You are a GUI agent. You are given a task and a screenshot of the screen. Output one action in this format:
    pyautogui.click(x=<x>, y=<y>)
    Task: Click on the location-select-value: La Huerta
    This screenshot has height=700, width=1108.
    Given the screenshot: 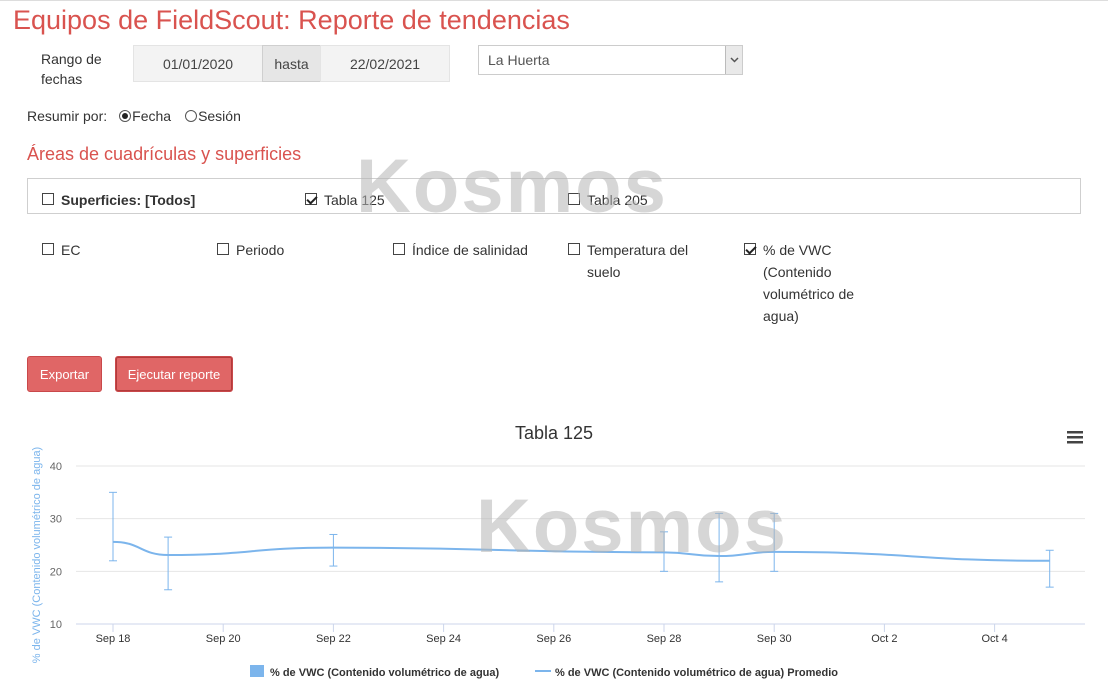 What is the action you would take?
    pyautogui.click(x=519, y=60)
    